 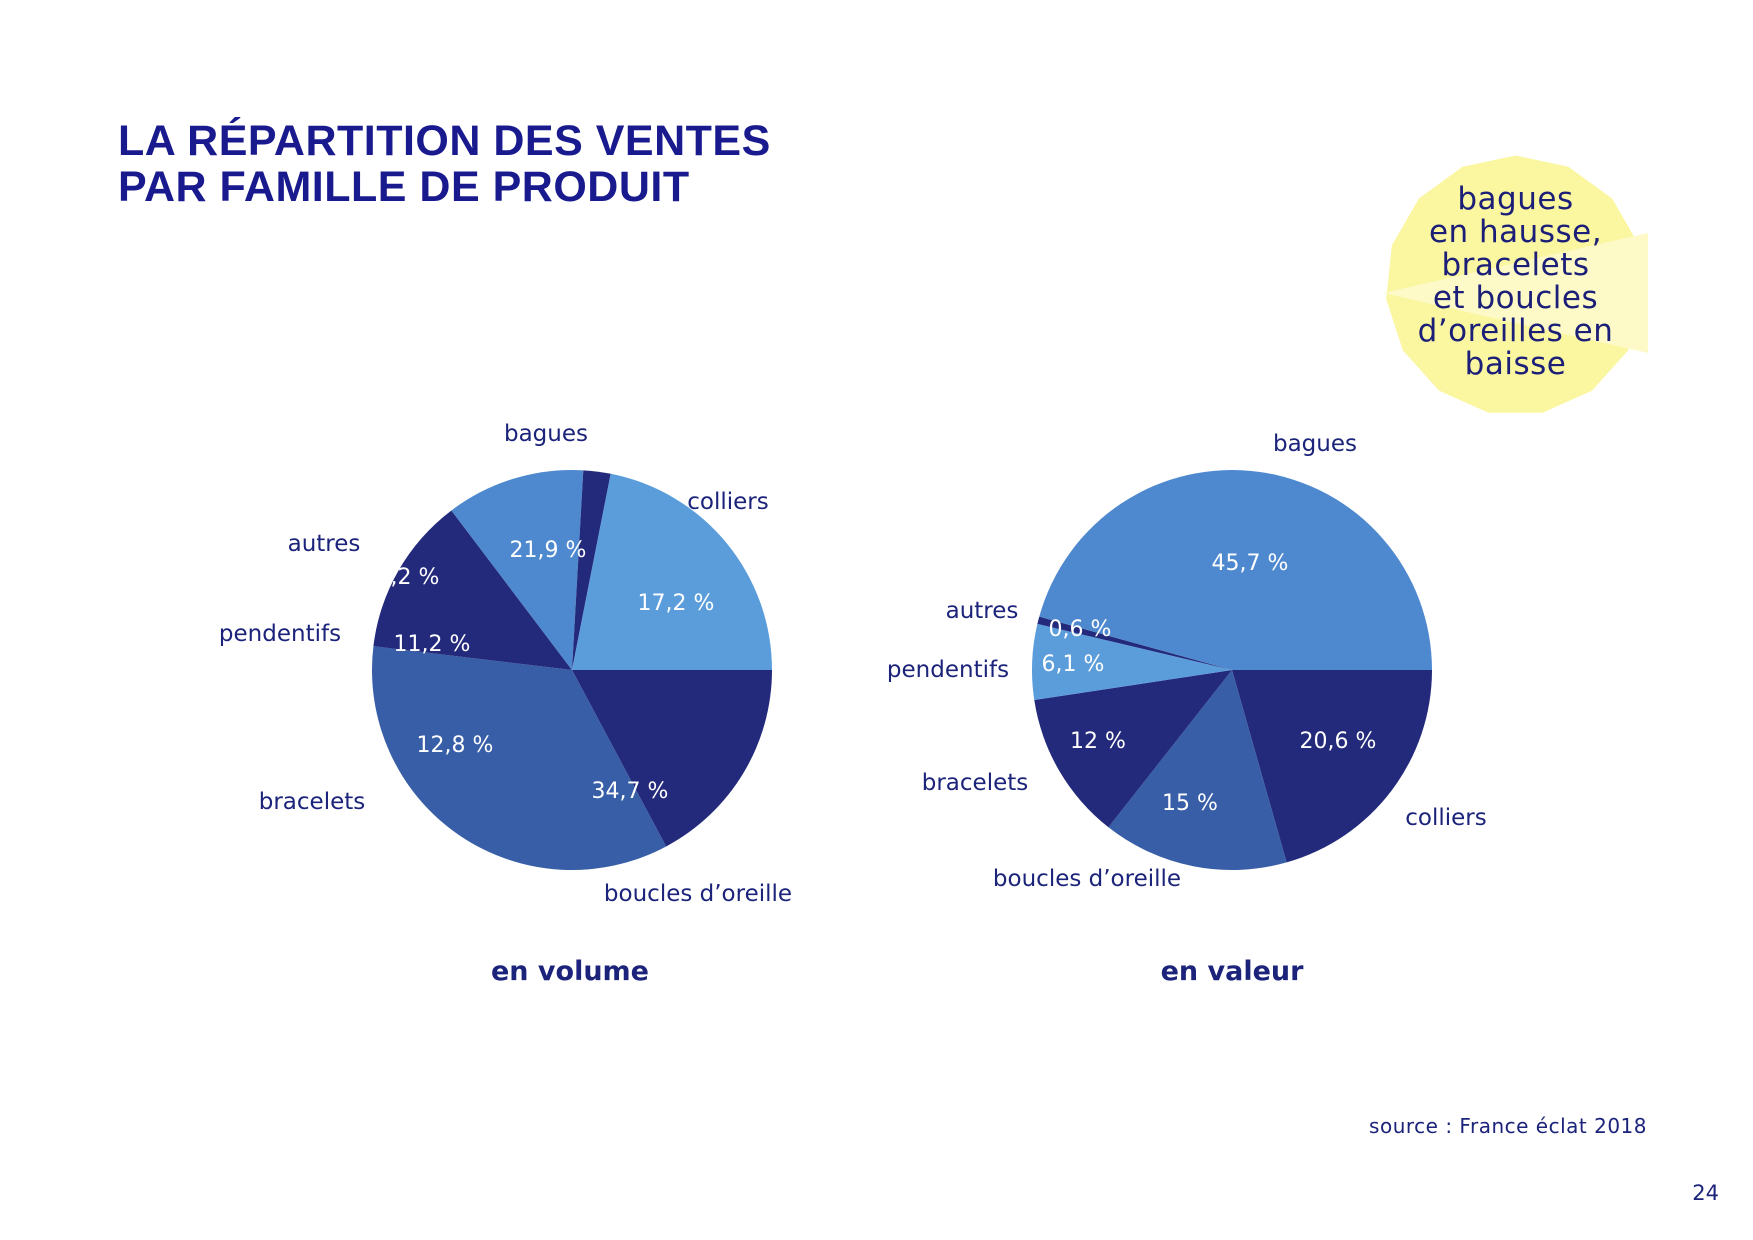 What do you see at coordinates (630, 791) in the screenshot?
I see `value-label-boucles-doreille: 34,7 %` at bounding box center [630, 791].